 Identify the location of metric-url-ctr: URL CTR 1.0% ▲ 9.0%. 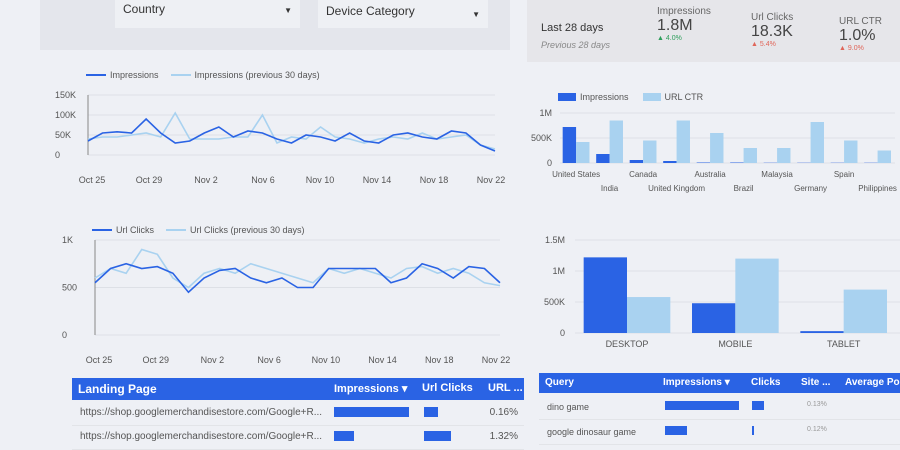
(860, 34).